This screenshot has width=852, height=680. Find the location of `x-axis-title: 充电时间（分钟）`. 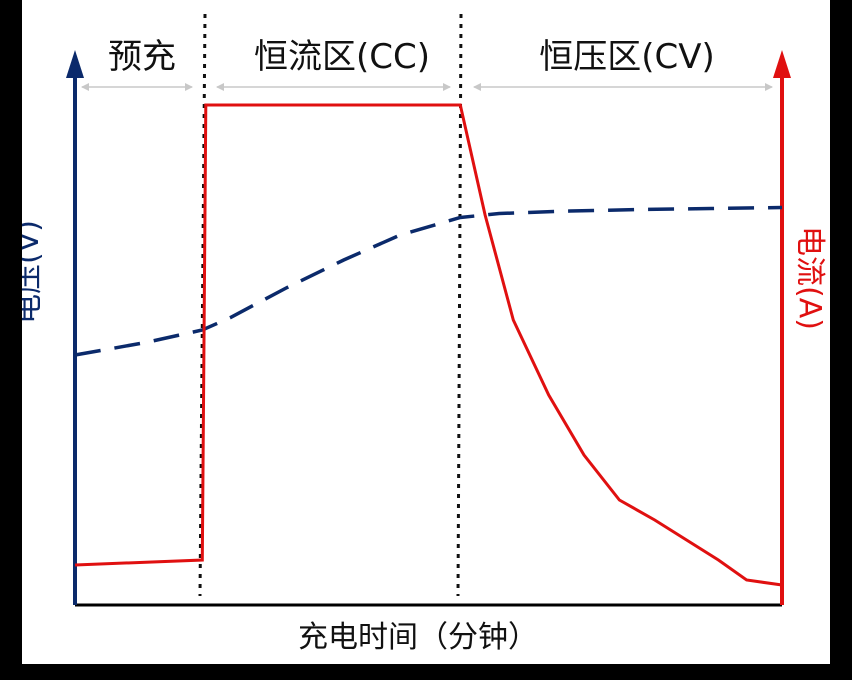

x-axis-title: 充电时间（分钟） is located at coordinates (418, 637).